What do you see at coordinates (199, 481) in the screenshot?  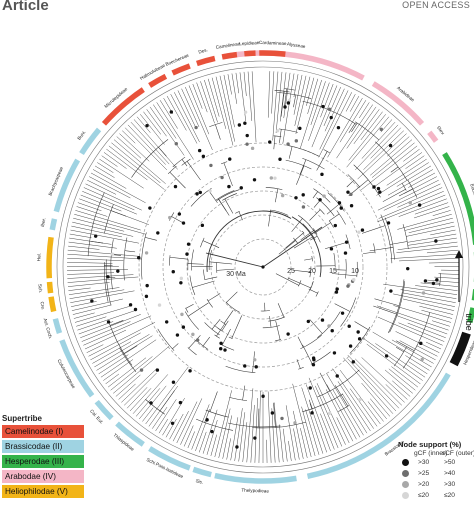 I see `tribe-label: Sis.` at bounding box center [199, 481].